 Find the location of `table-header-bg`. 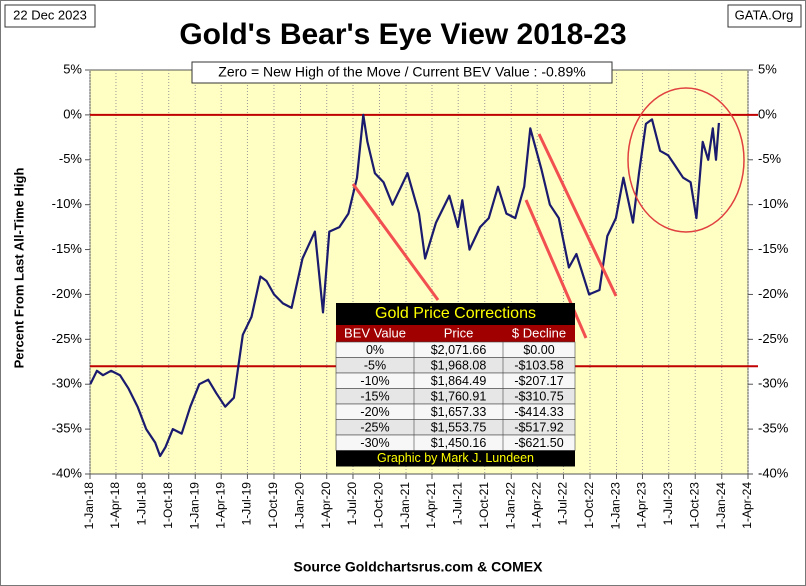

table-header-bg is located at coordinates (455, 333).